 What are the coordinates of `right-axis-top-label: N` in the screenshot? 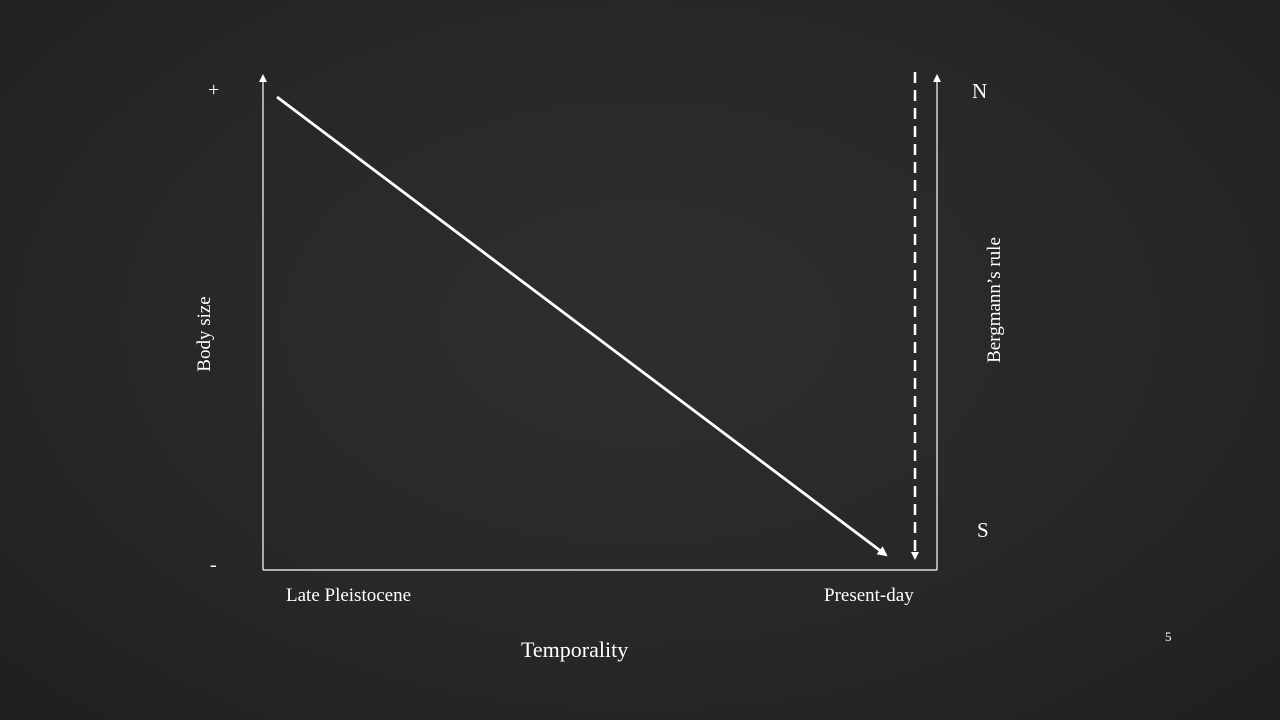 It's located at (980, 91).